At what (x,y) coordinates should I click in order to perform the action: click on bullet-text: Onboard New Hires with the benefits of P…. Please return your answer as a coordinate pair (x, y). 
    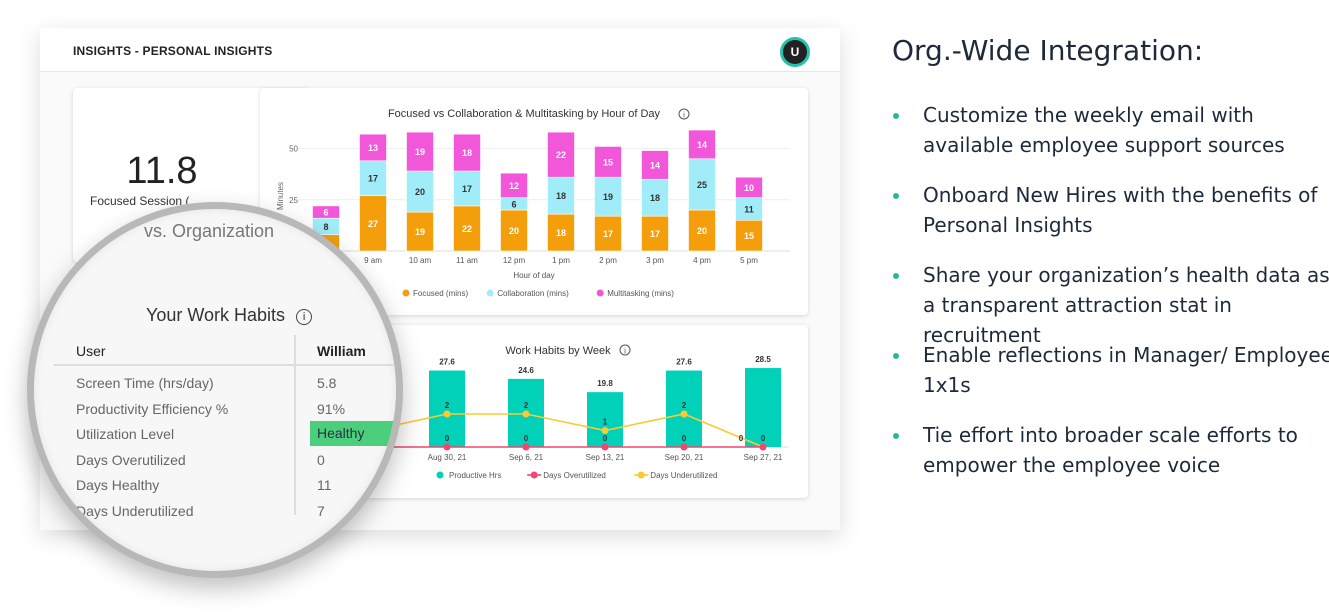
    Looking at the image, I should click on (1120, 210).